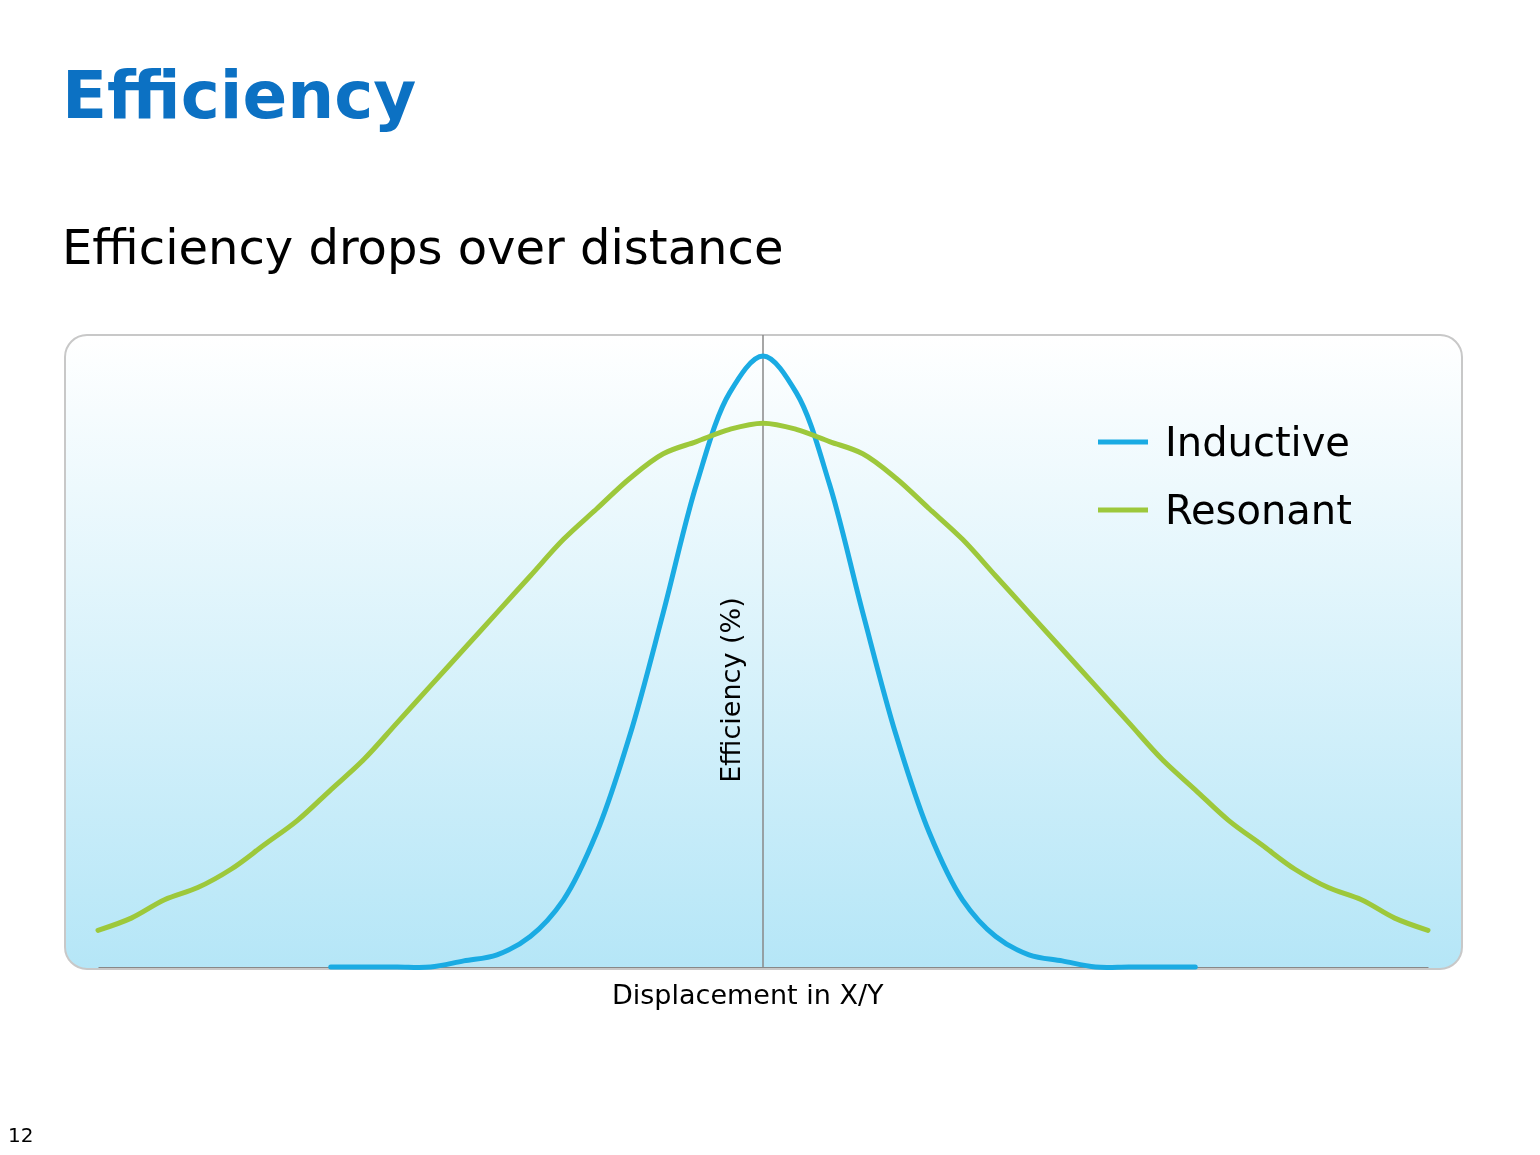 The height and width of the screenshot is (1155, 1540). Describe the element at coordinates (1257, 442) in the screenshot. I see `legend-label: Inductive` at that location.